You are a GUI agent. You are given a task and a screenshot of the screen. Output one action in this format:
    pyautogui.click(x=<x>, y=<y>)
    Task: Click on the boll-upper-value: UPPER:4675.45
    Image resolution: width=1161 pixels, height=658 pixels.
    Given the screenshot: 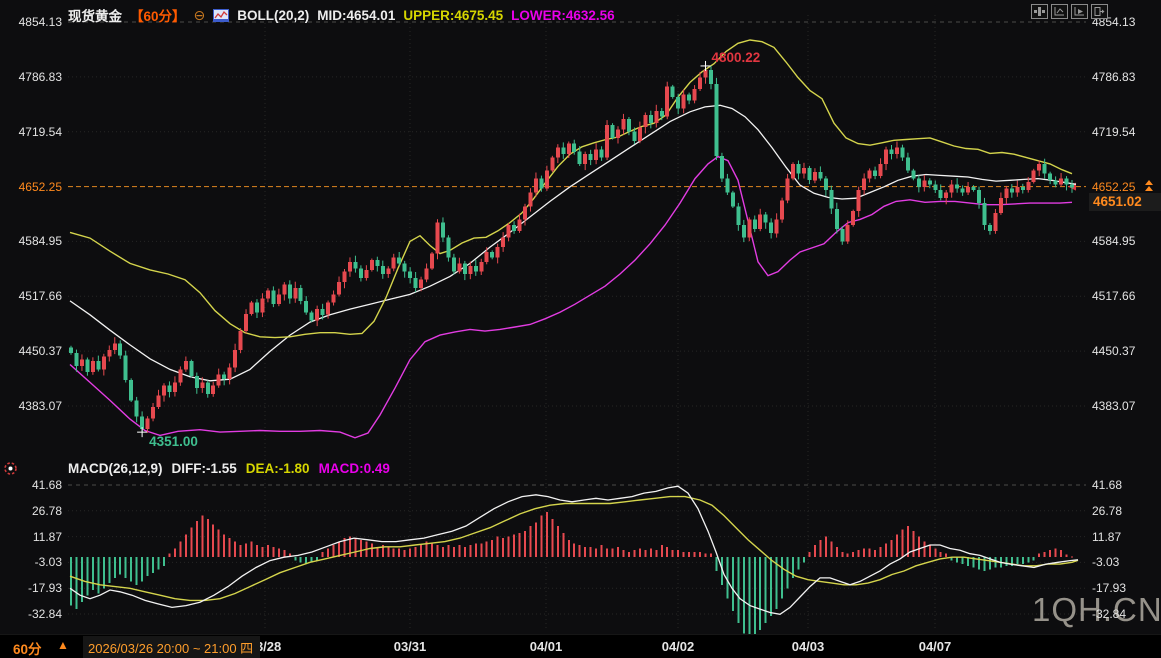 What is the action you would take?
    pyautogui.click(x=453, y=15)
    